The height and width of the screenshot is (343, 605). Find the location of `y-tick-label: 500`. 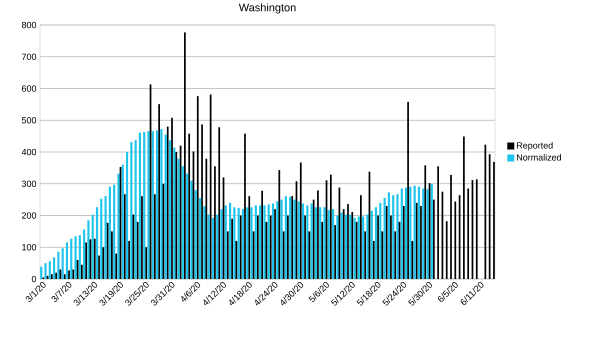

y-tick-label: 500 is located at coordinates (29, 120).